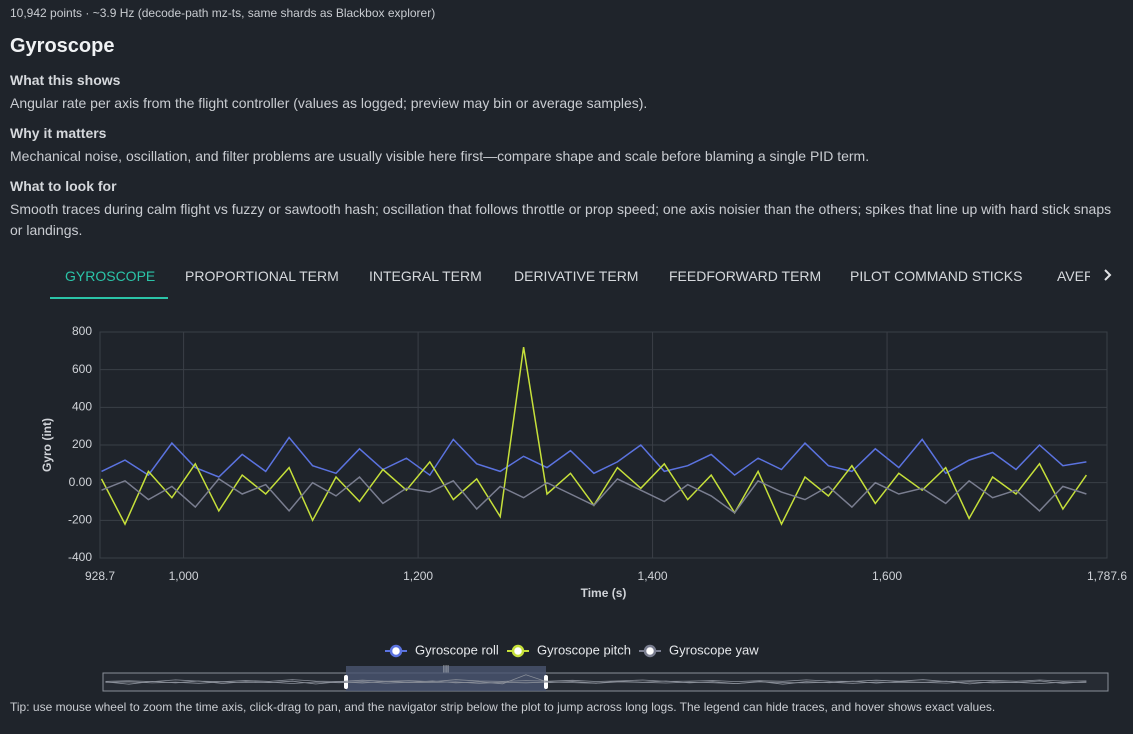 Image resolution: width=1133 pixels, height=734 pixels. I want to click on y-tick-label: 600, so click(82, 369).